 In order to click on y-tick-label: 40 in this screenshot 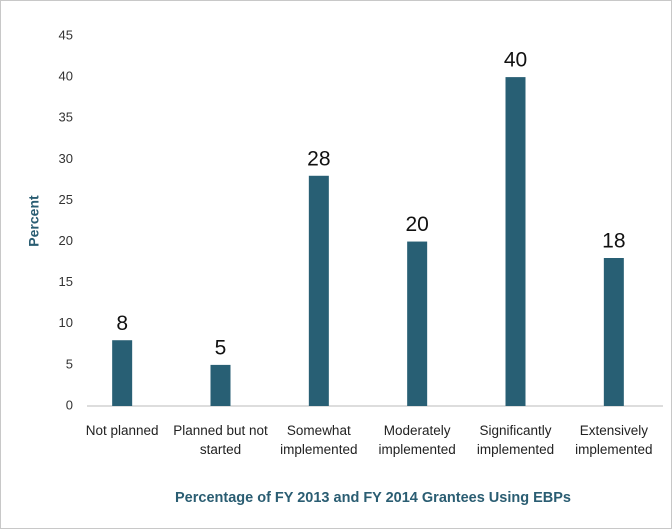, I will do `click(66, 76)`.